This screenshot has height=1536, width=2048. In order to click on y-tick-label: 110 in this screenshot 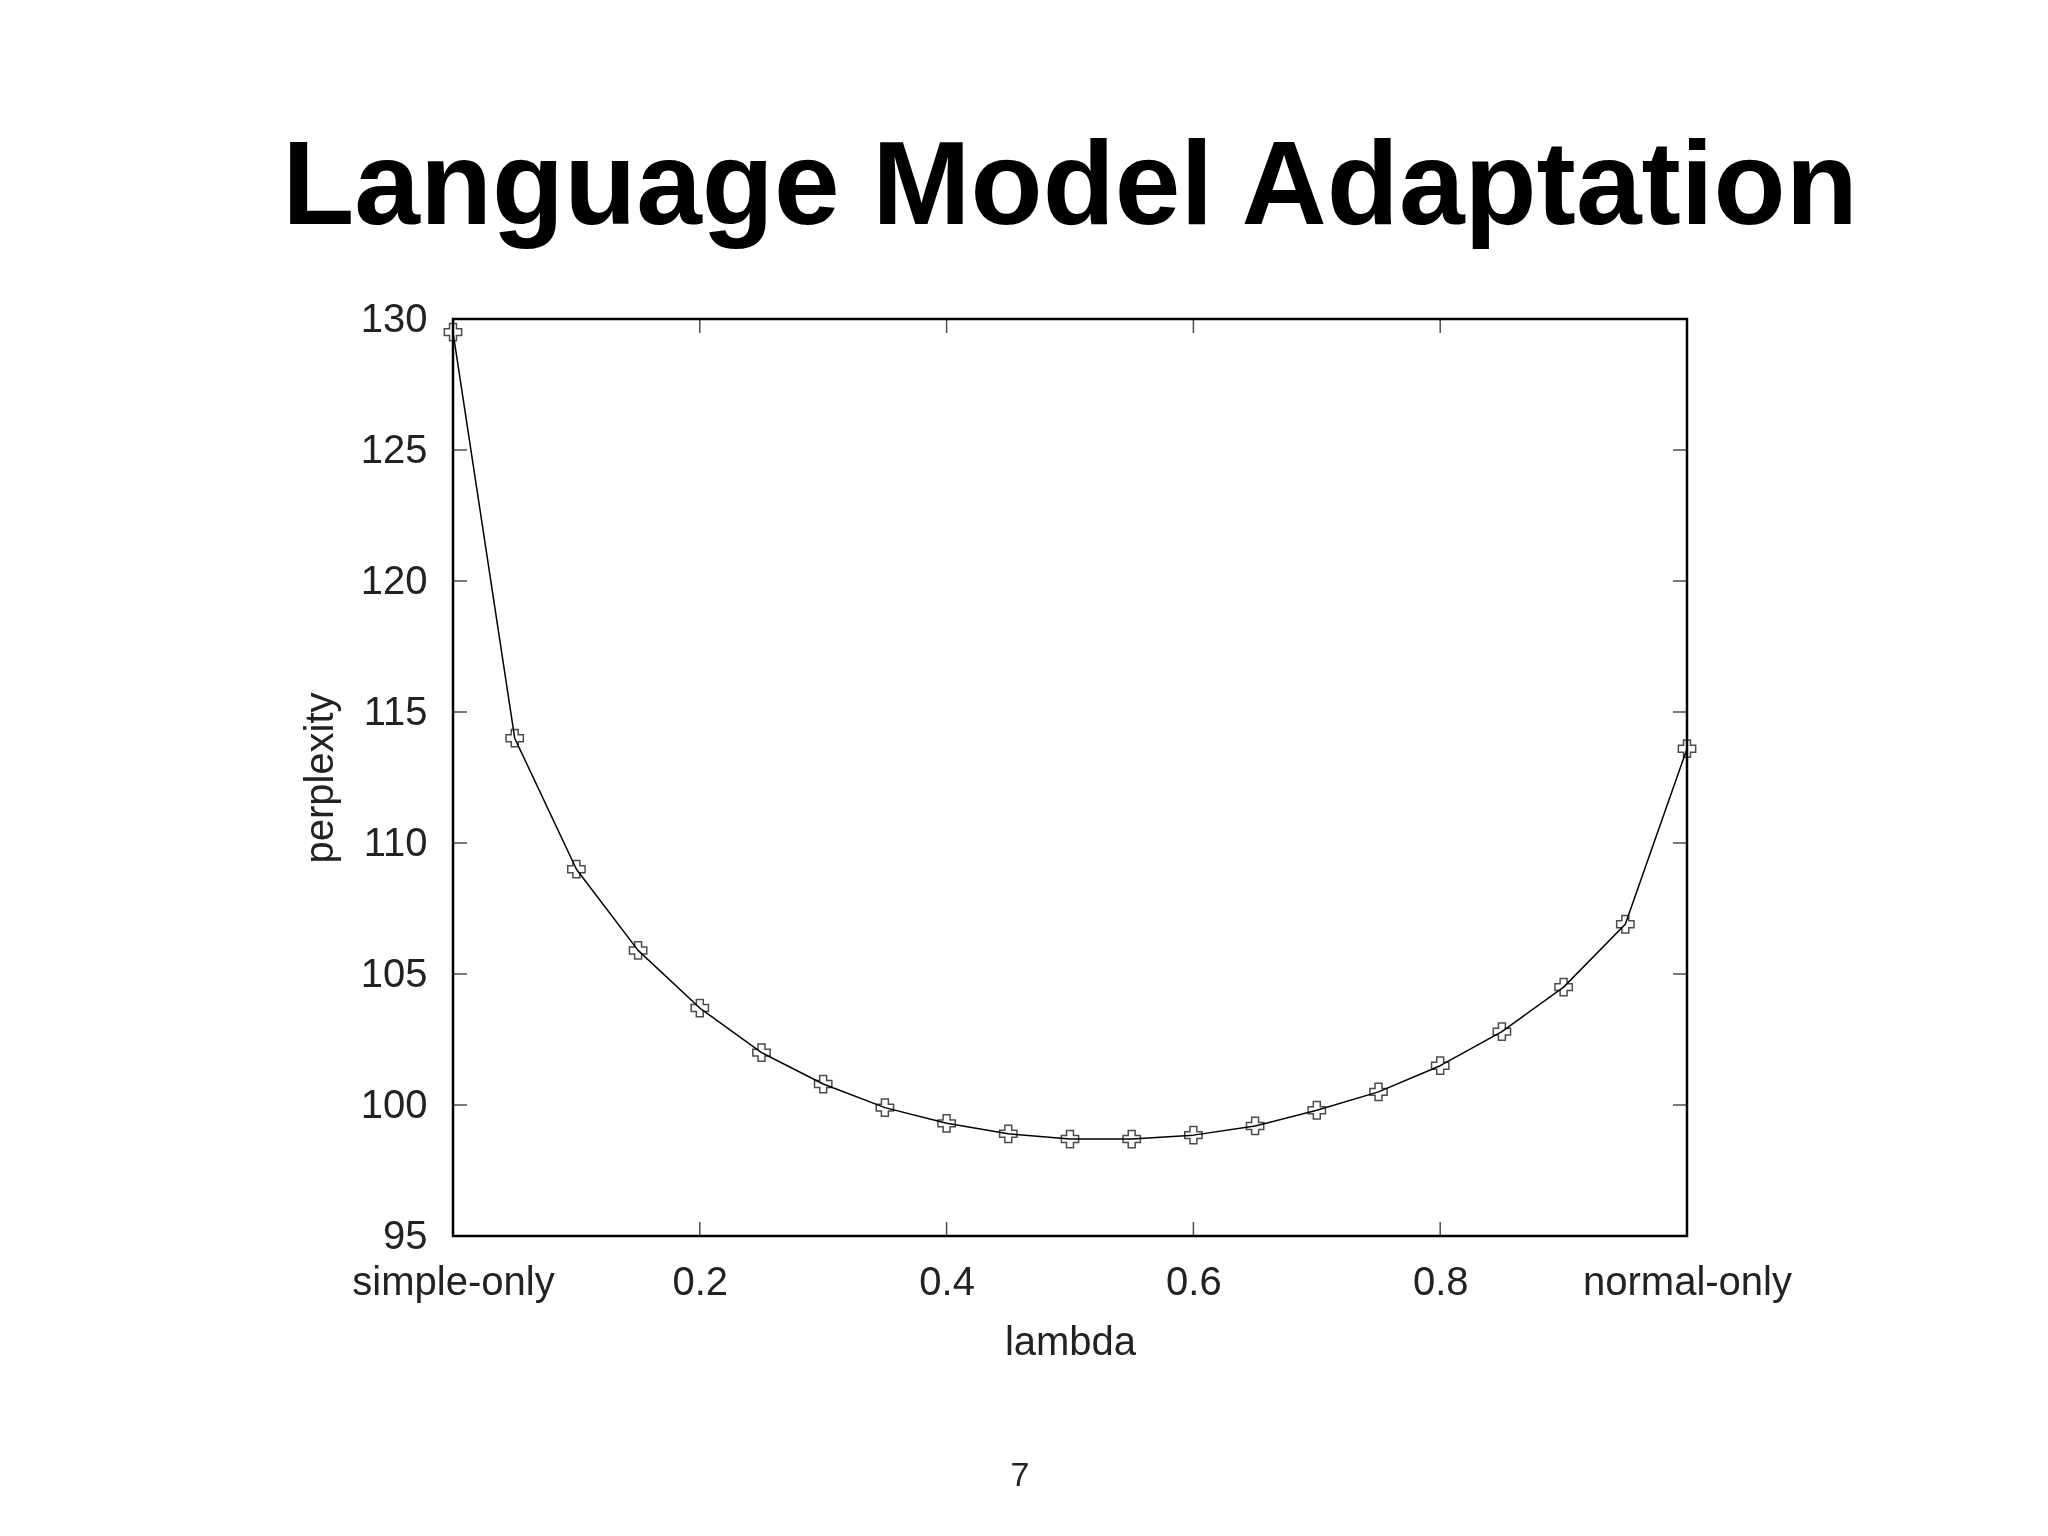, I will do `click(395, 841)`.